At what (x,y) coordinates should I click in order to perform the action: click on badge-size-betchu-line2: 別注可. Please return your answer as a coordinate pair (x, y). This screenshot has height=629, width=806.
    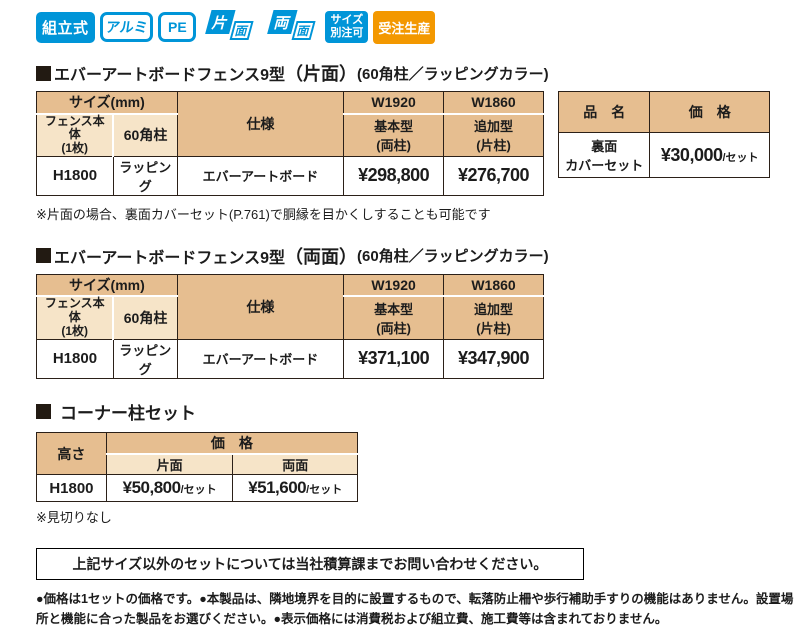
    Looking at the image, I should click on (347, 33).